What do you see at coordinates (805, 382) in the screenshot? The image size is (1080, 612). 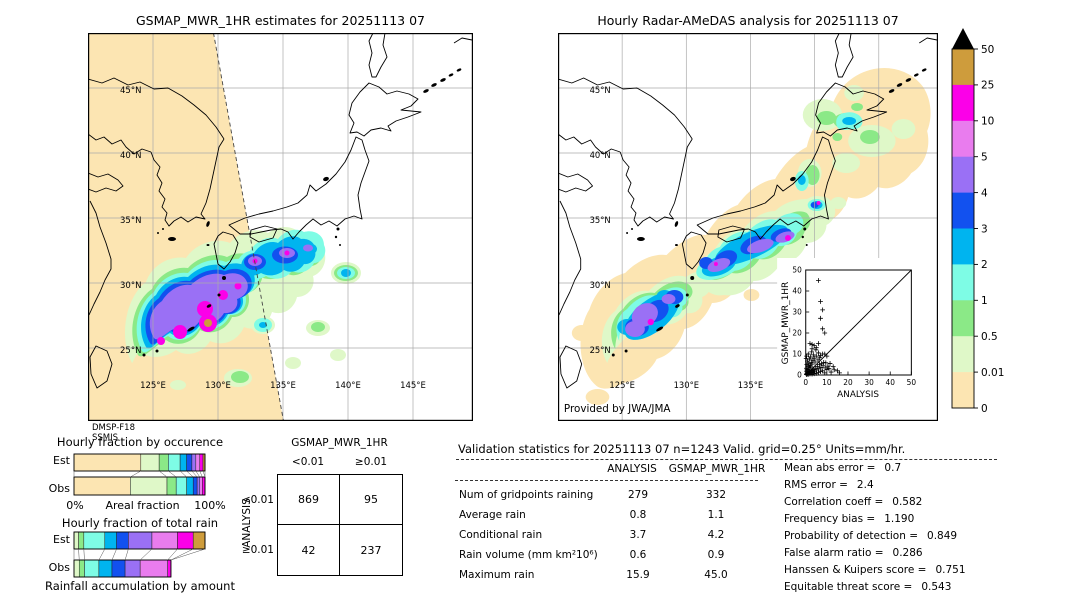 I see `inset-x-tick-label: 0` at bounding box center [805, 382].